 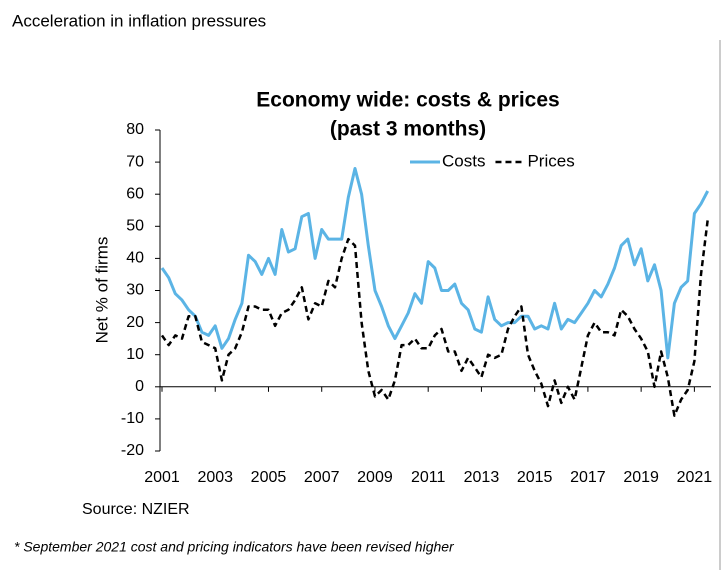 I want to click on y-tick-label: 60, so click(x=135, y=193).